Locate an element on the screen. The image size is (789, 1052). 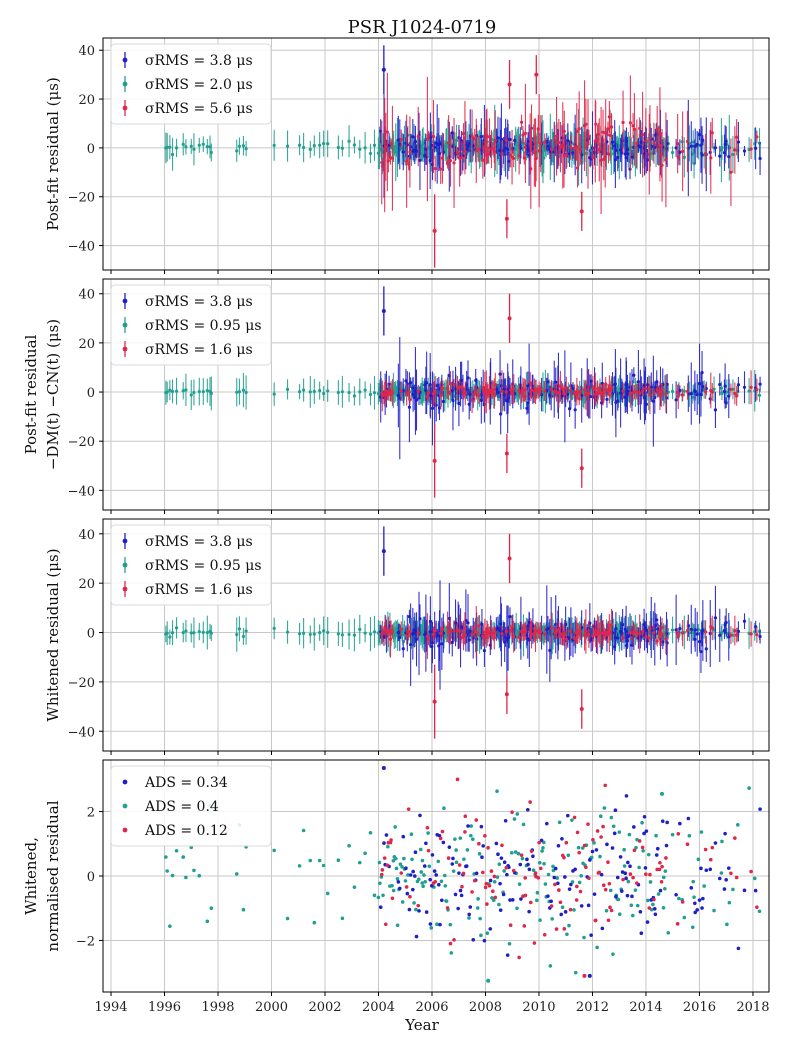
legend-box is located at coordinates (191, 565).